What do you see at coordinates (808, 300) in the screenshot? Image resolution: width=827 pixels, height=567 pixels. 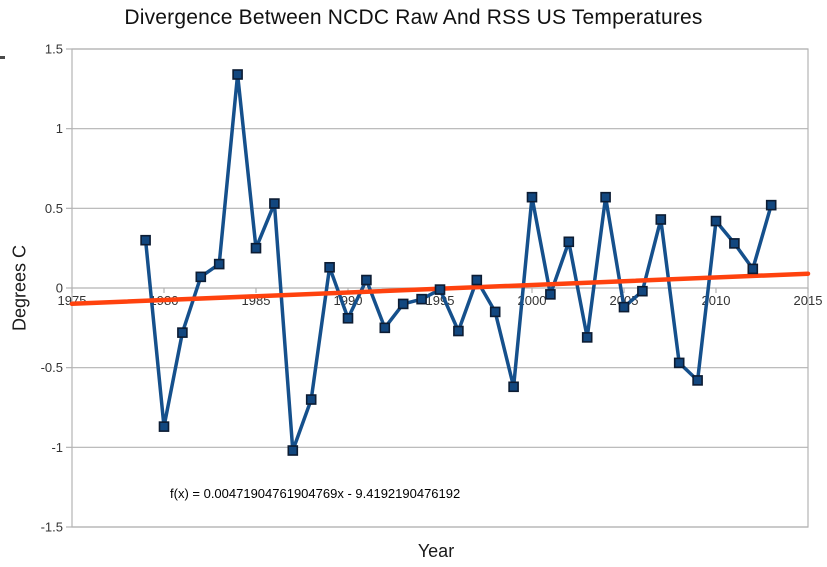 I see `x-tick-label: 2015` at bounding box center [808, 300].